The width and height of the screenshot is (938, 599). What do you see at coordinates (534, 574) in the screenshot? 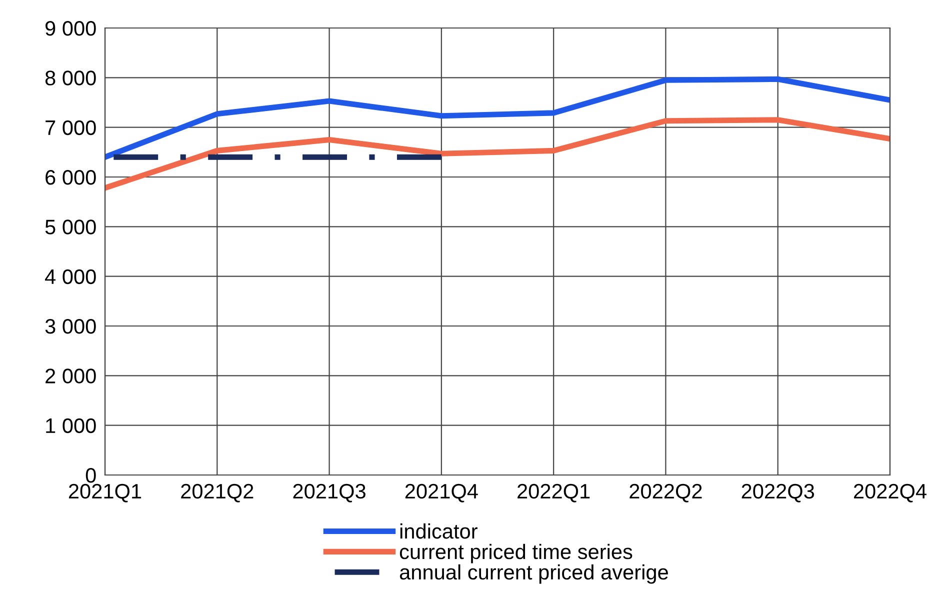
I see `legend-label: annual current priced averige` at bounding box center [534, 574].